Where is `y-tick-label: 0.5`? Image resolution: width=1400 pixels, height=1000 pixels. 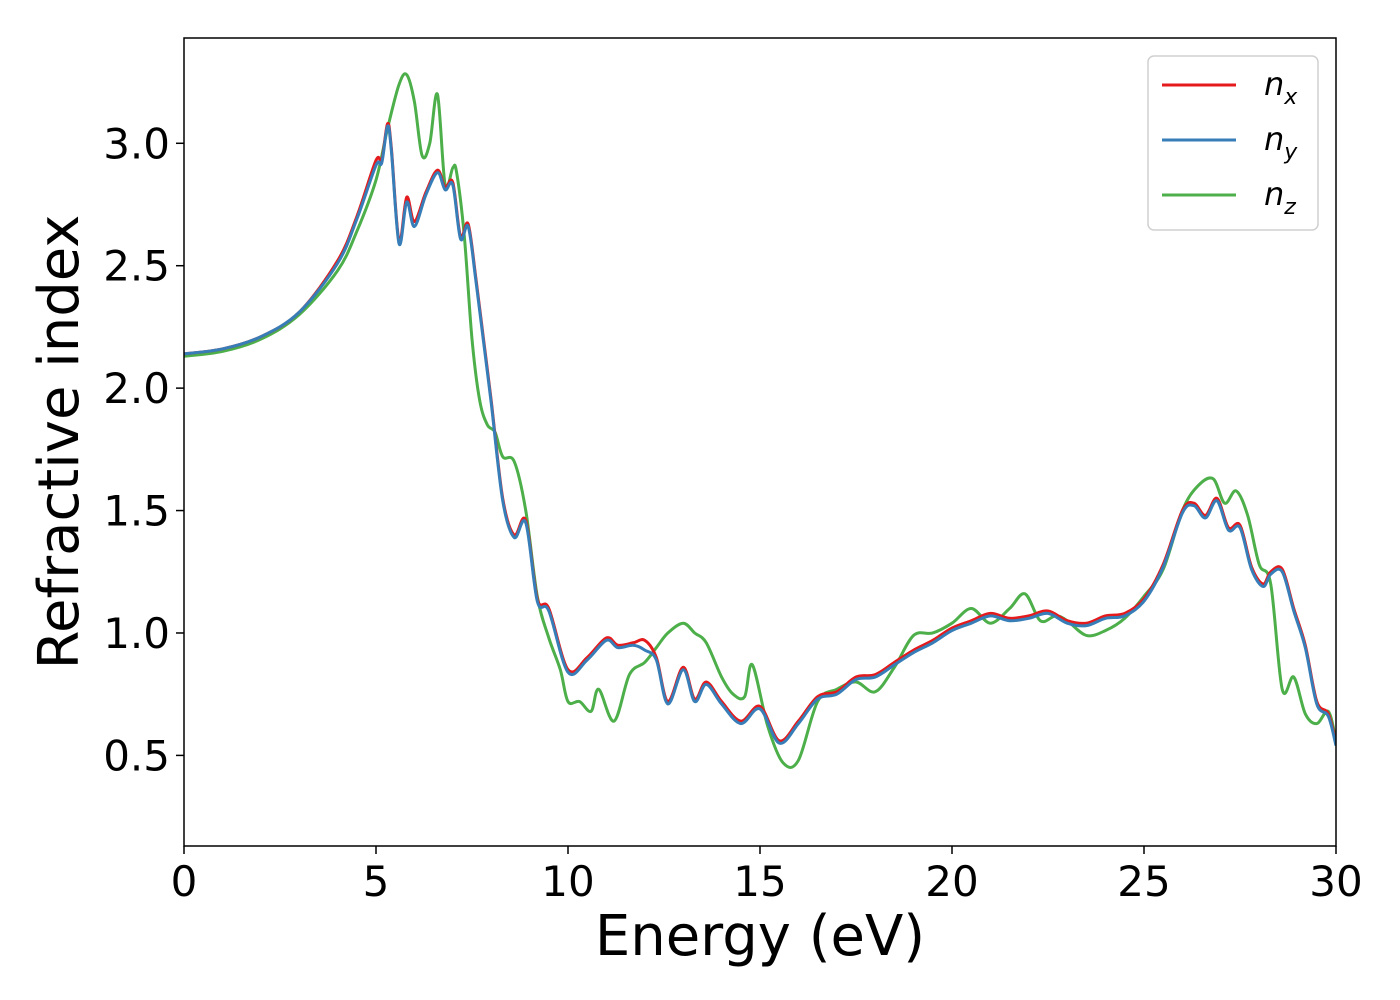
y-tick-label: 0.5 is located at coordinates (136, 755).